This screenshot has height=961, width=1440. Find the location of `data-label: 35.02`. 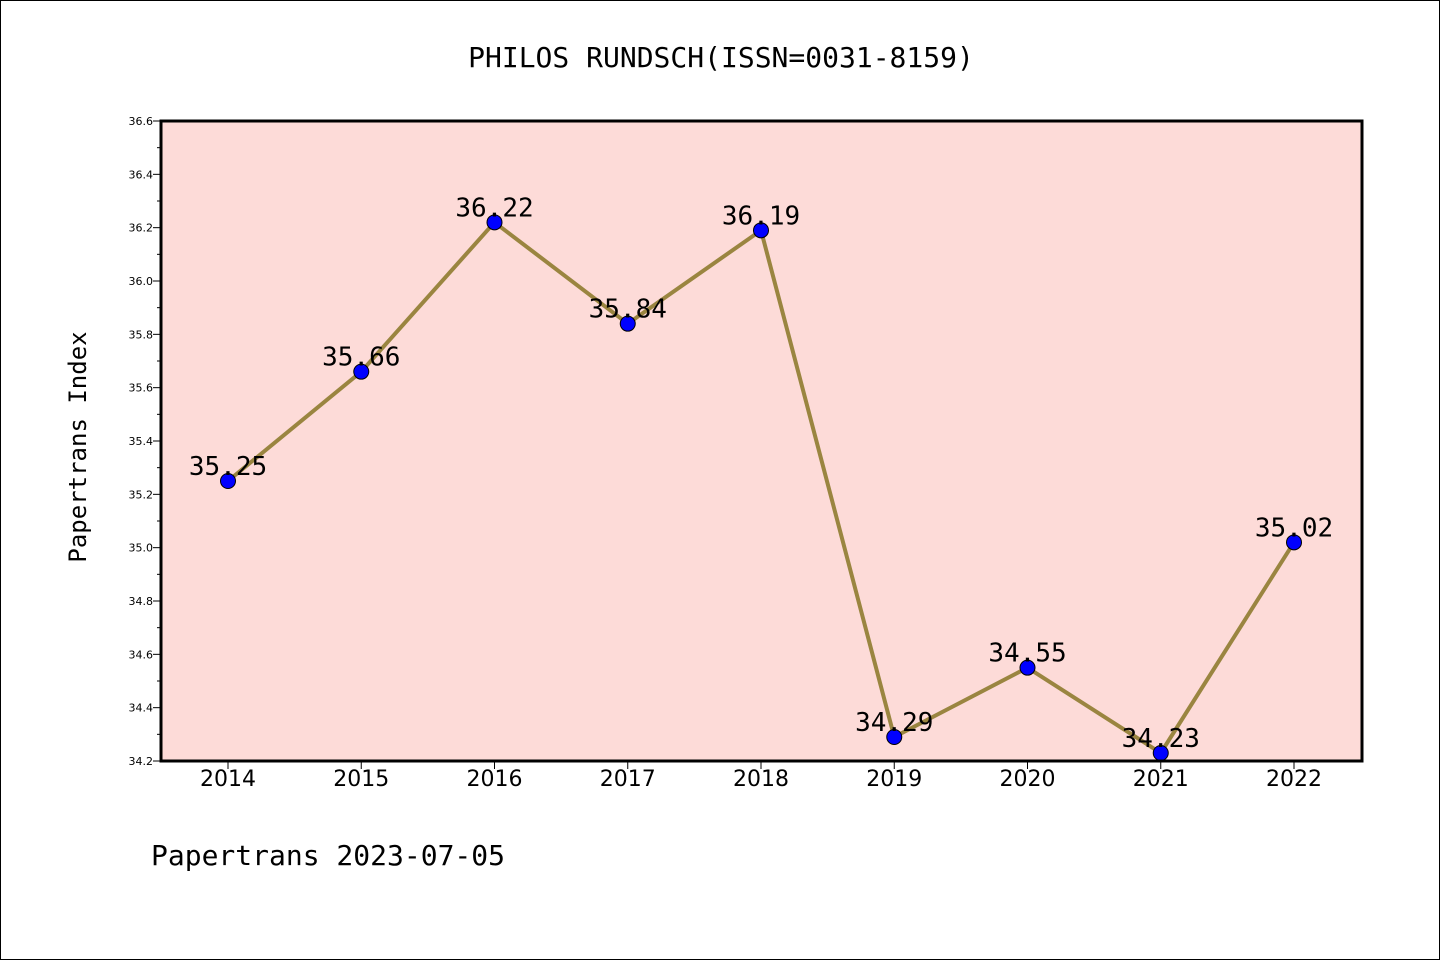

data-label: 35.02 is located at coordinates (1294, 528).